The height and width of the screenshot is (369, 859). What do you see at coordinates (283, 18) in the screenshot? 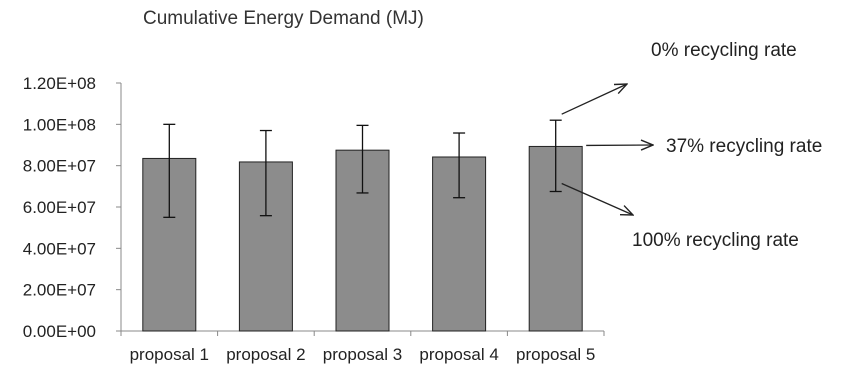
I see `chart-title: Cumulative Energy Demand (MJ)` at bounding box center [283, 18].